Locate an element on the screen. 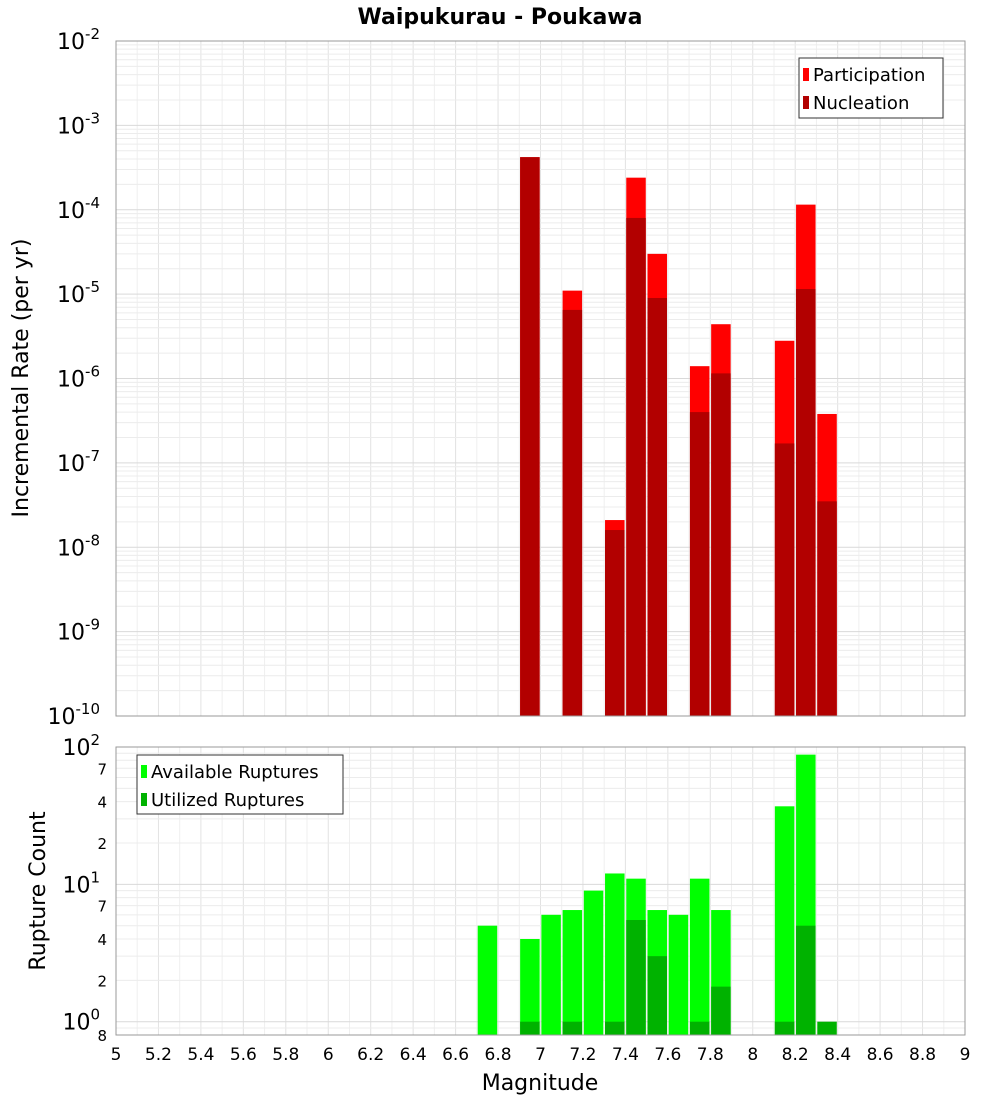  x-tick-label: 9 is located at coordinates (965, 1055).